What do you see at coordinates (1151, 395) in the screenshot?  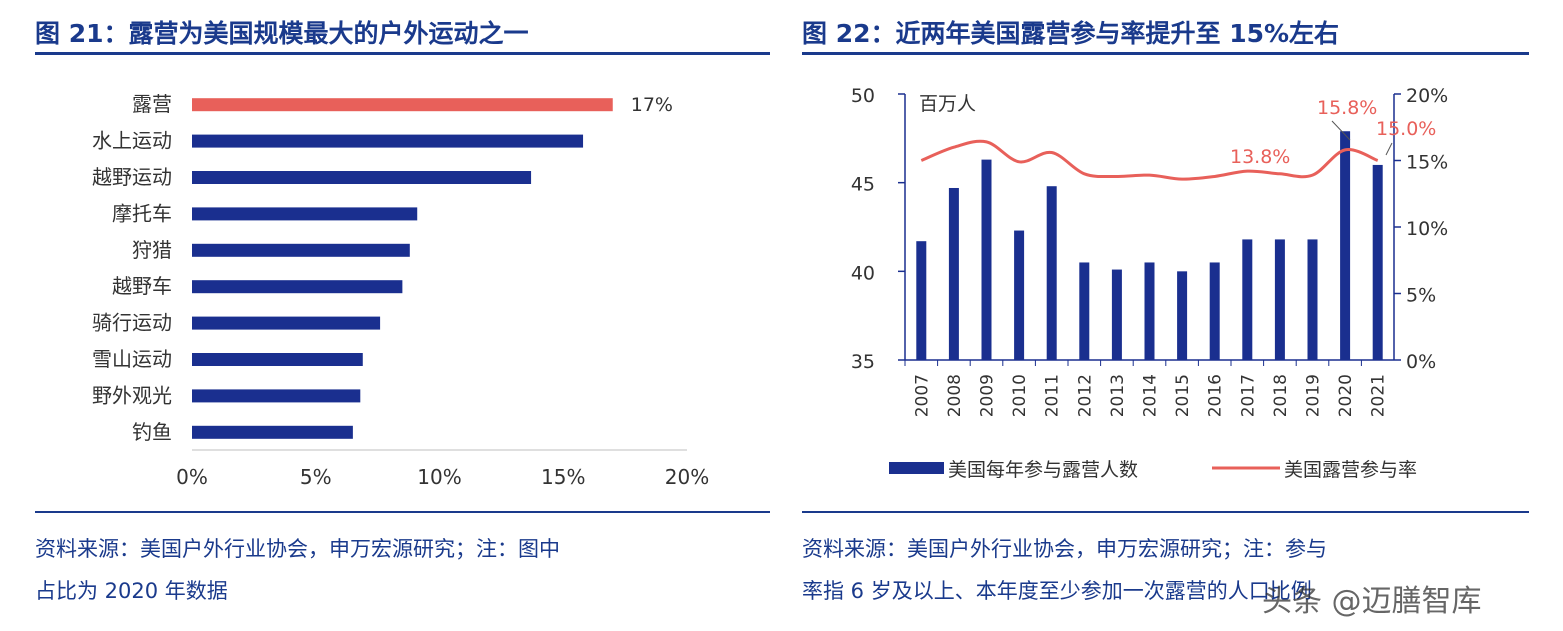 I see `x-tick-label: 2014` at bounding box center [1151, 395].